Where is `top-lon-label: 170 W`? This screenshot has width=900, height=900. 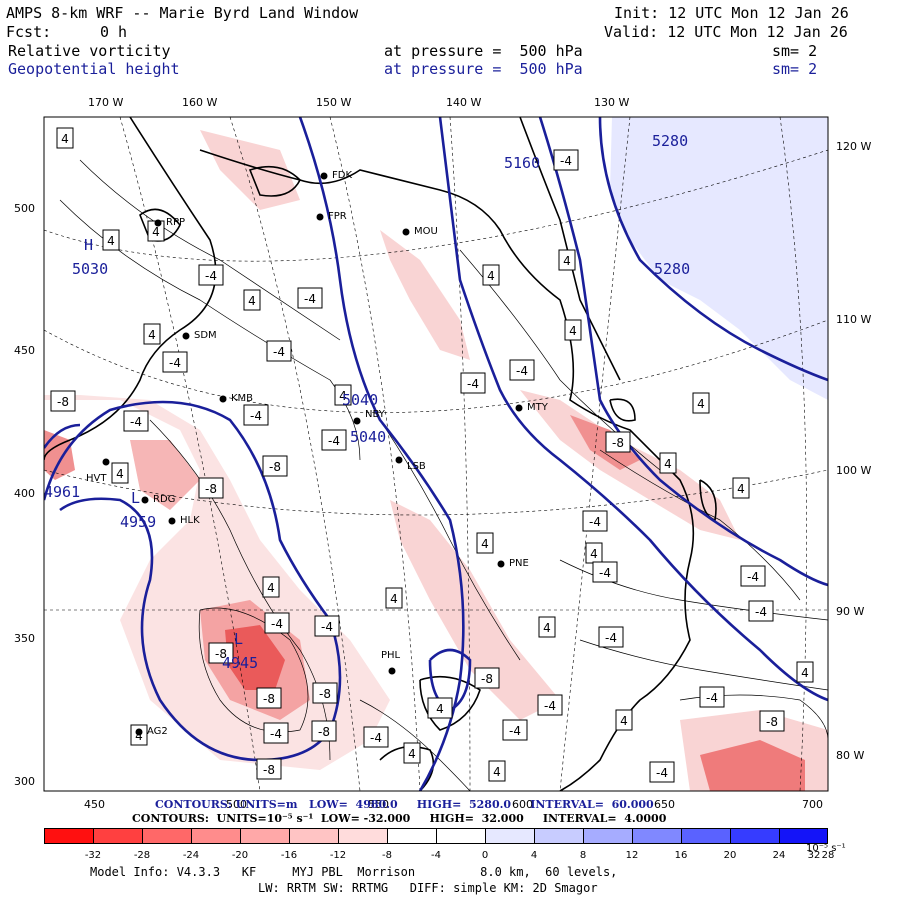 top-lon-label: 170 W is located at coordinates (106, 102).